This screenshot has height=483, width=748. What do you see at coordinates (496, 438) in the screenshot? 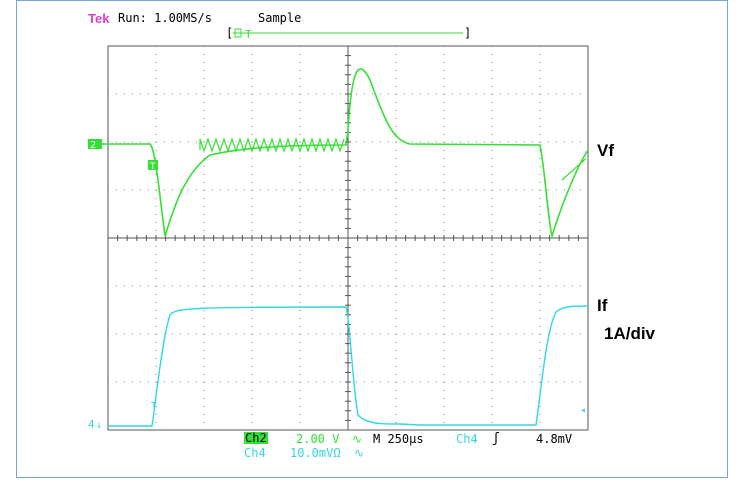
I see `trigger-slope-icon: ʃ` at bounding box center [496, 438].